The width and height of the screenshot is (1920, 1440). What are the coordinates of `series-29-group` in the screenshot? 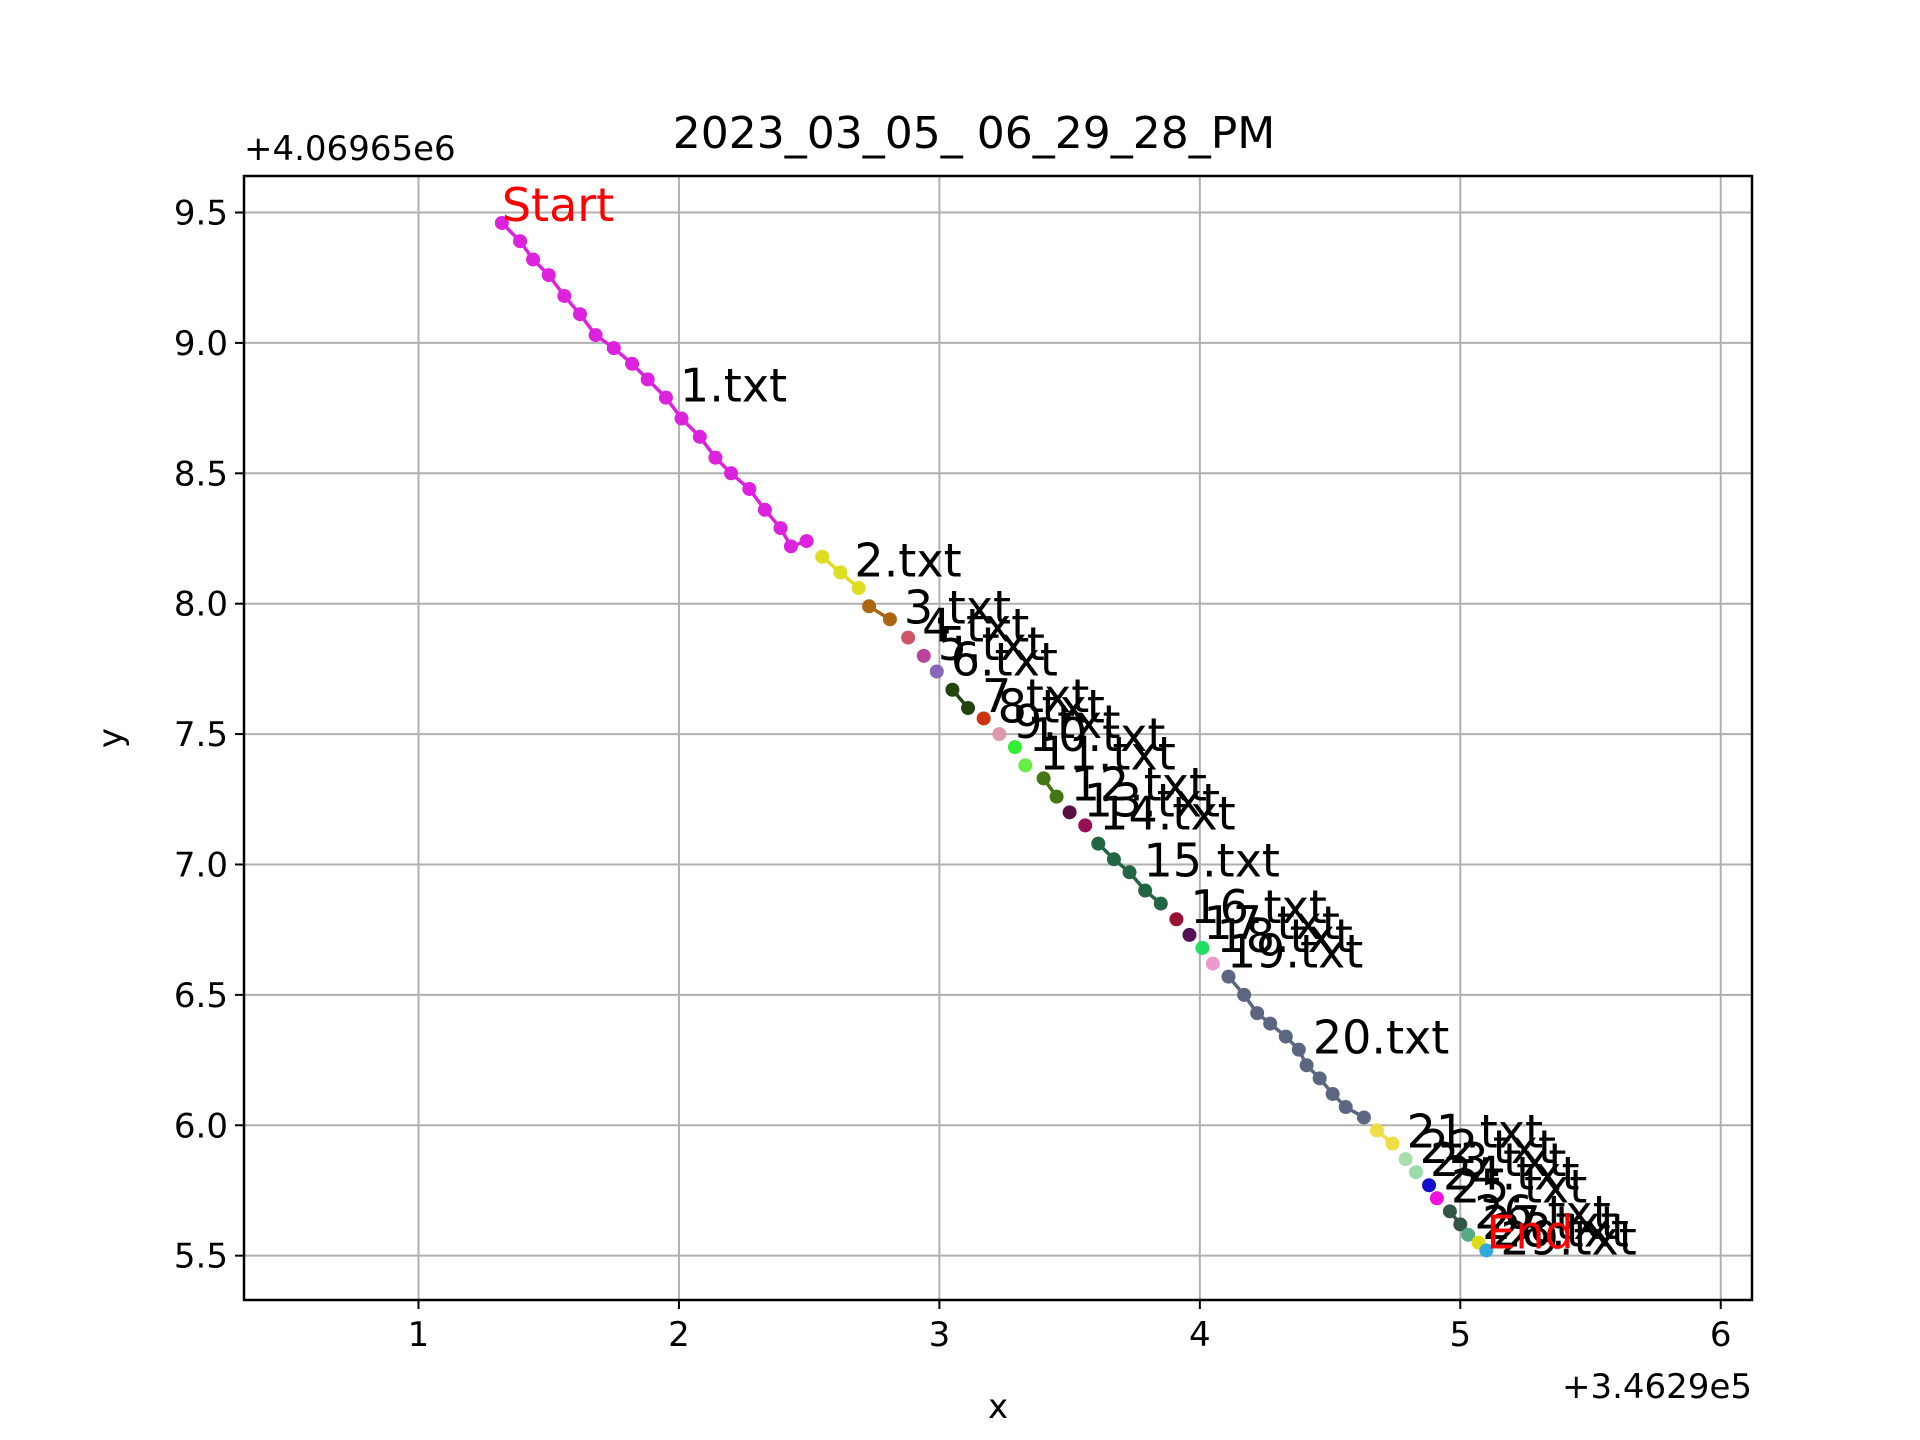 It's located at (1486, 1250).